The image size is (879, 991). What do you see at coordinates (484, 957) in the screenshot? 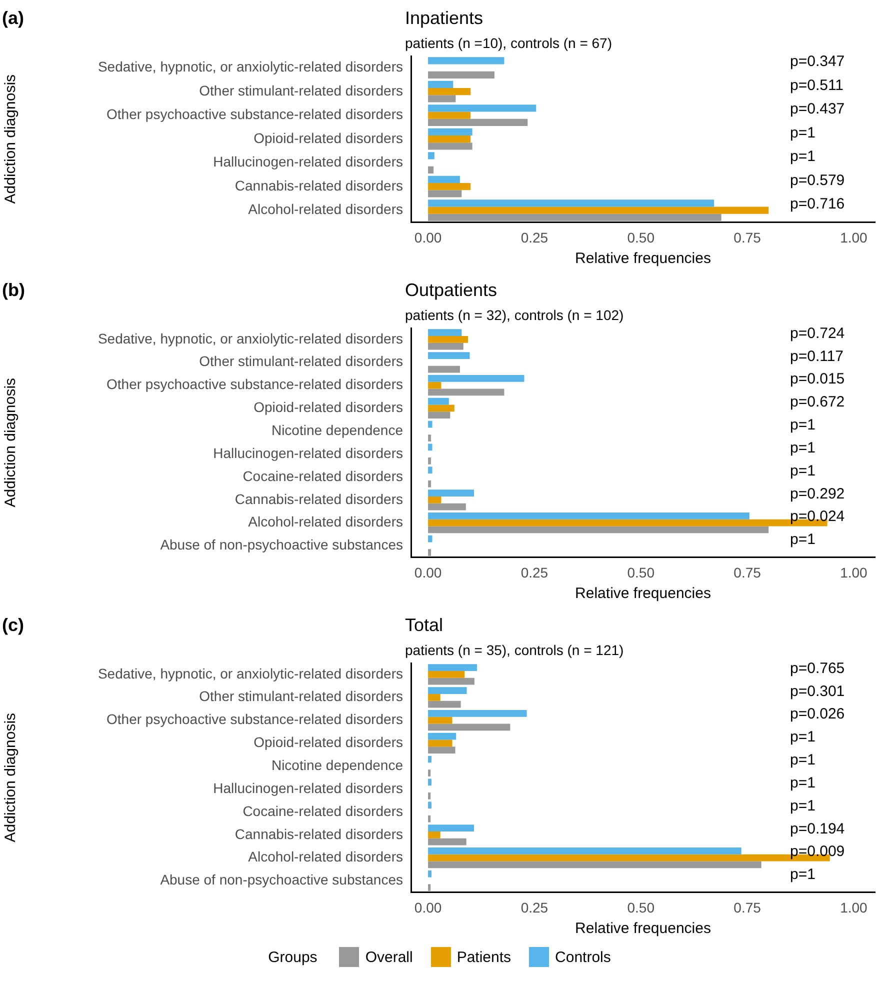
I see `legend-label: Patients` at bounding box center [484, 957].